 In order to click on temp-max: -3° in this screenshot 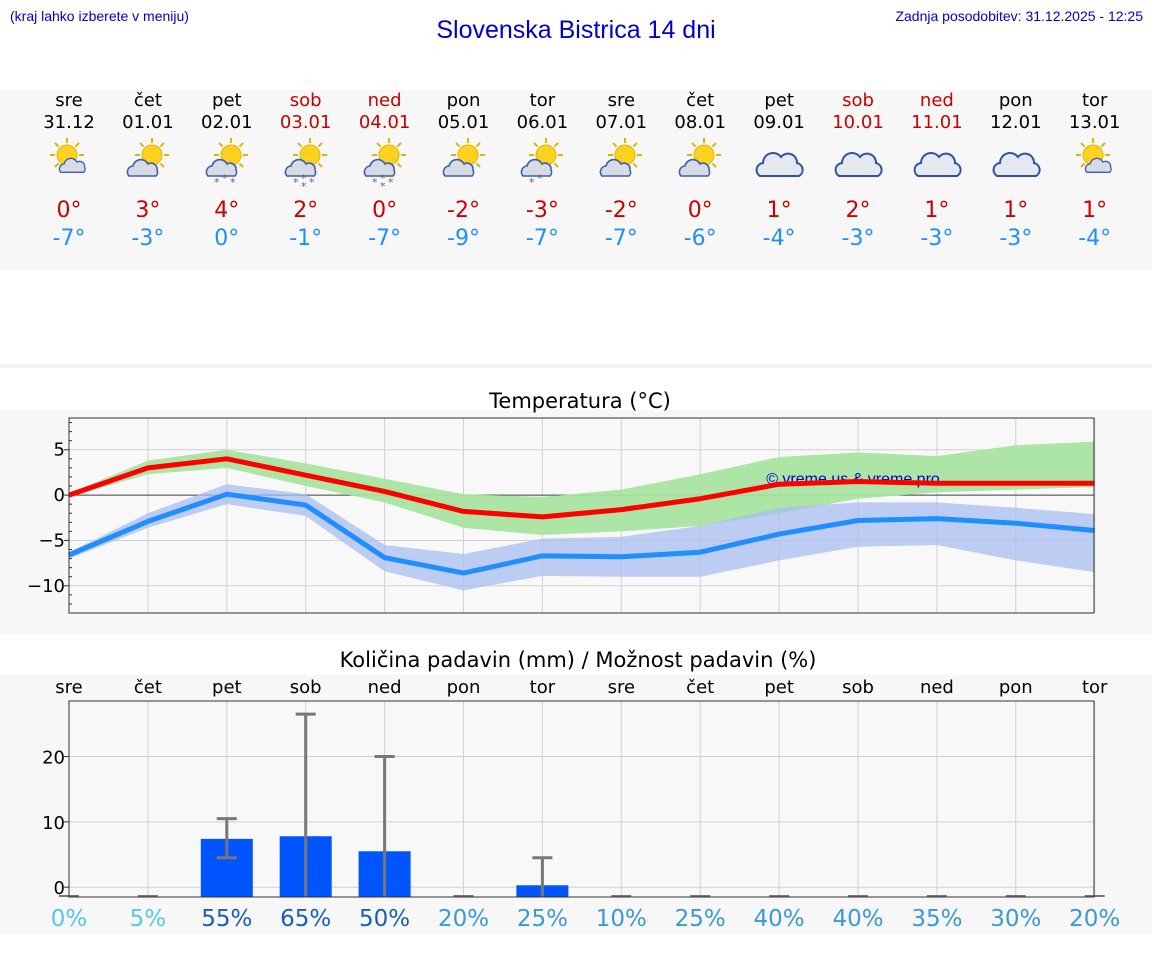, I will do `click(542, 210)`.